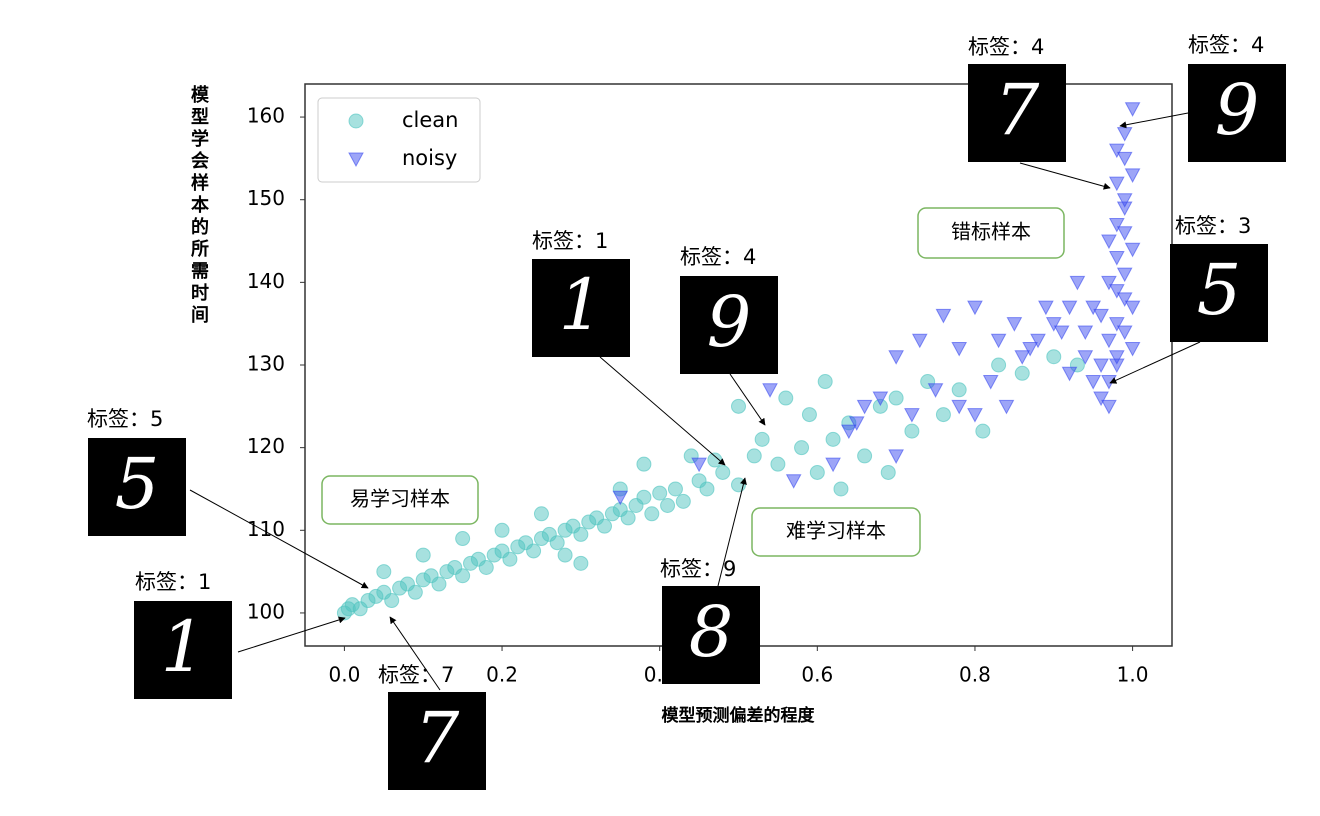 This screenshot has width=1320, height=816. What do you see at coordinates (502, 675) in the screenshot?
I see `x-tick-label: 0.2` at bounding box center [502, 675].